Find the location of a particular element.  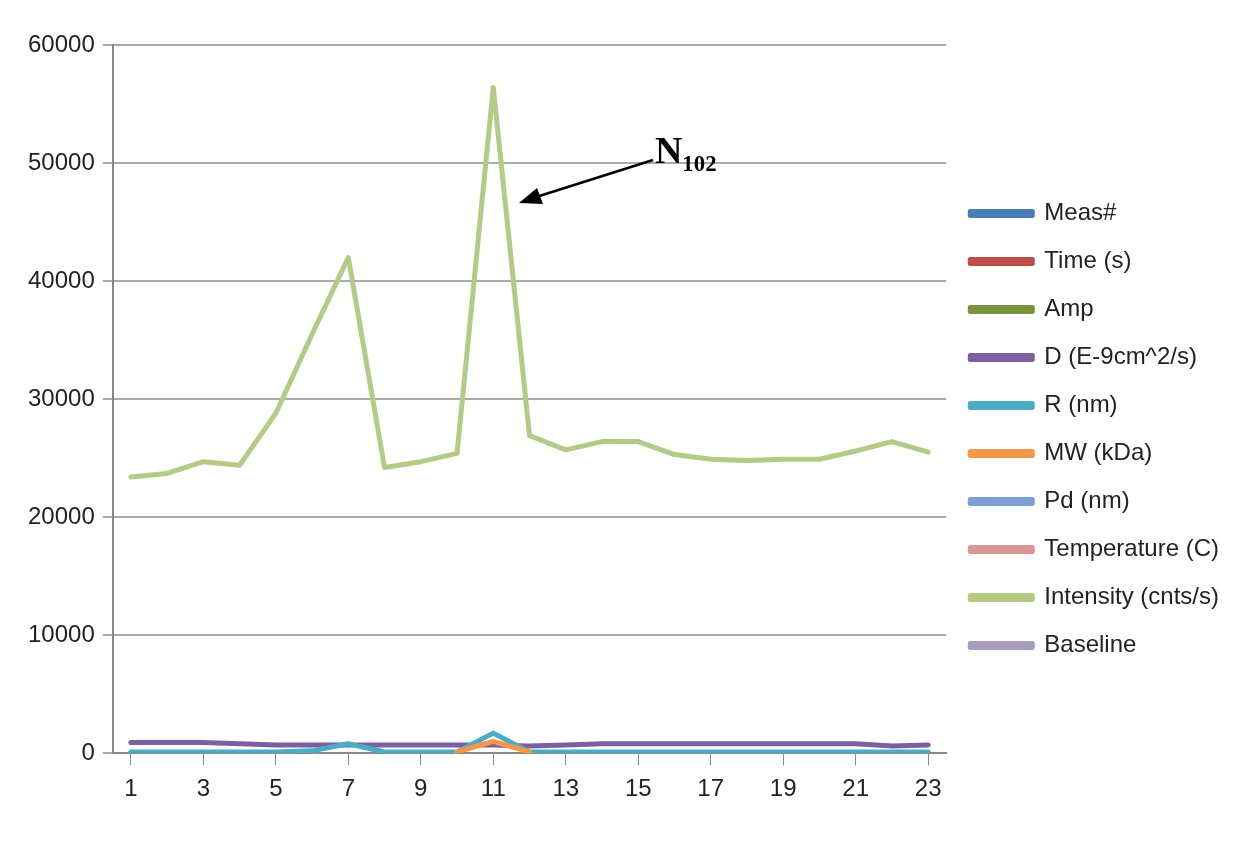

y-tick-label: 50000 is located at coordinates (61, 161).